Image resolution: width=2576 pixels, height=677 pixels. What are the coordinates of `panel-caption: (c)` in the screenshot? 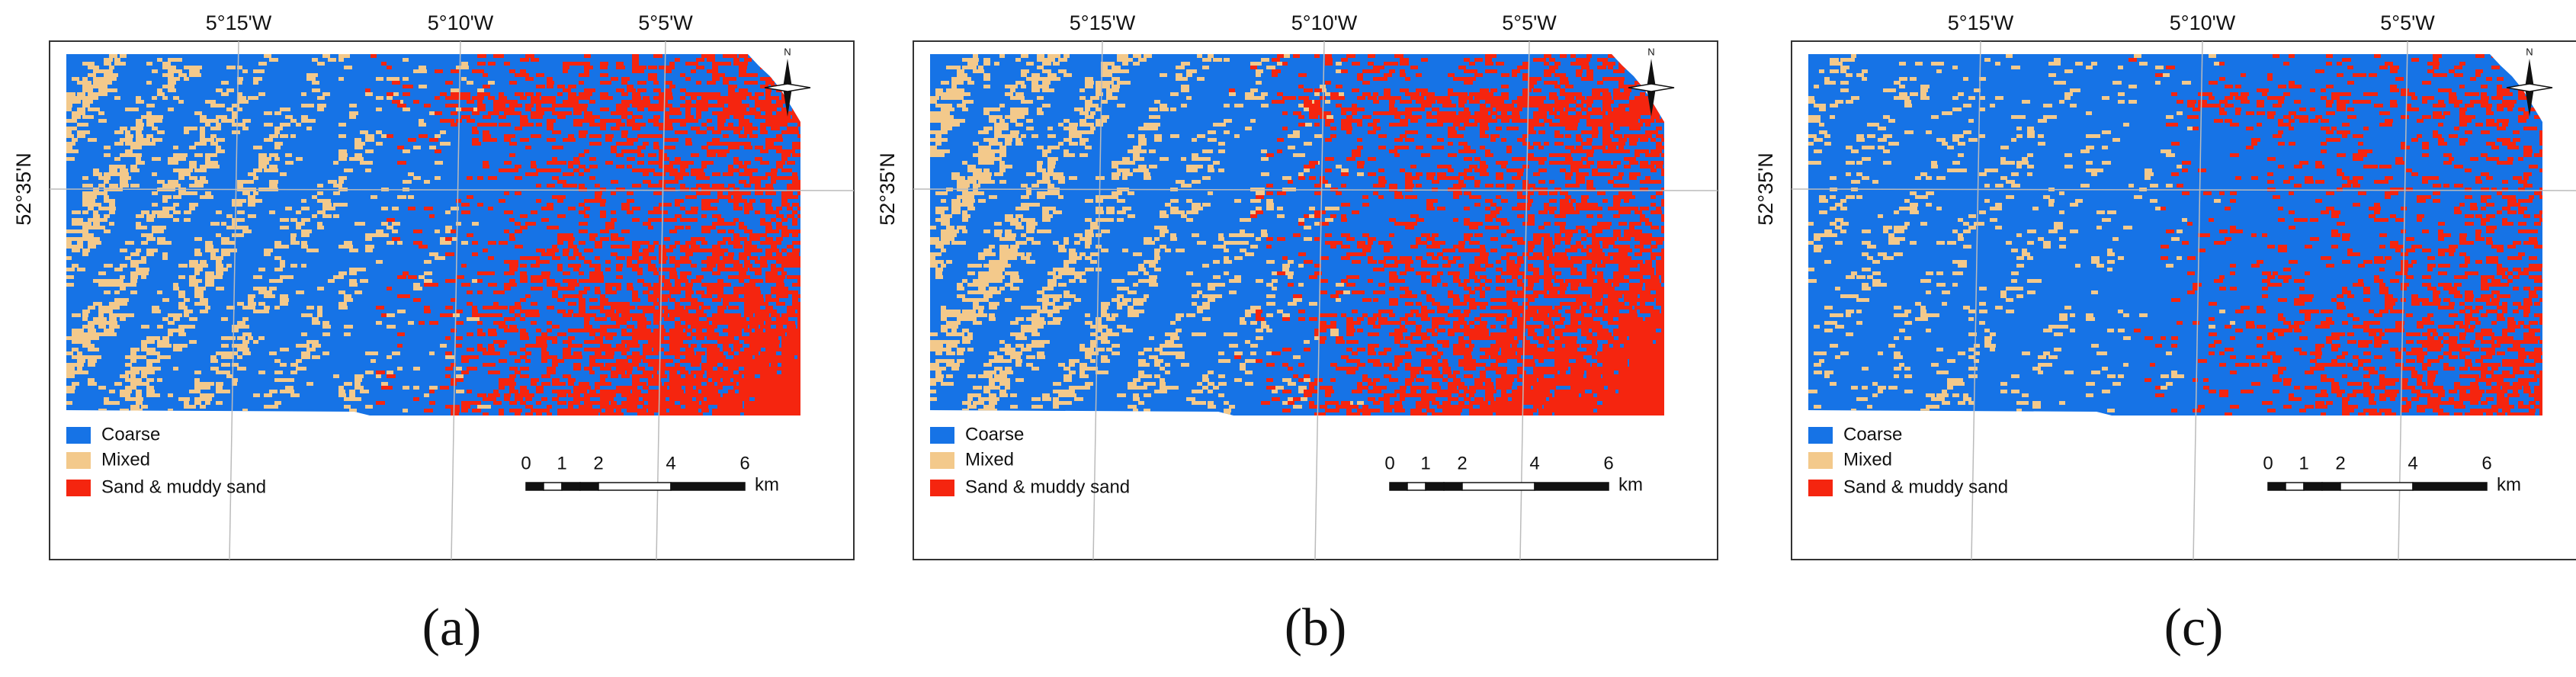 It's located at (2194, 627).